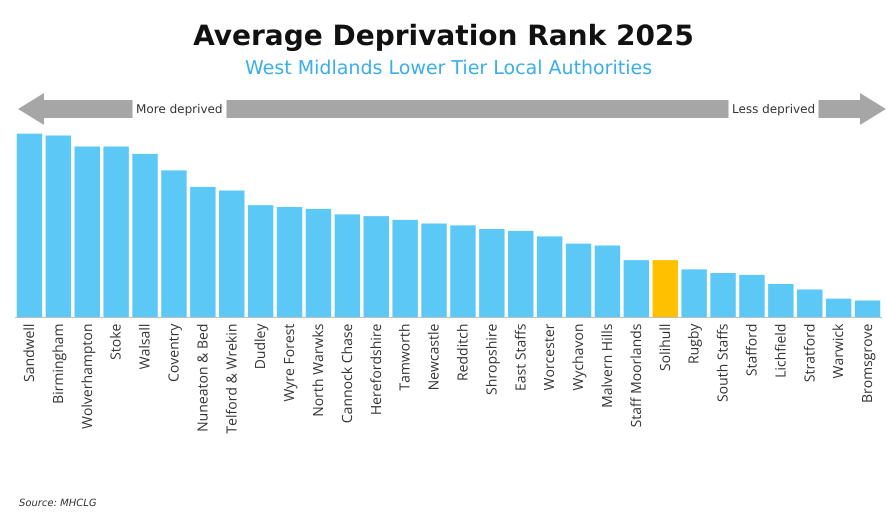  What do you see at coordinates (607, 365) in the screenshot?
I see `x-tick-label: Malvern Hills` at bounding box center [607, 365].